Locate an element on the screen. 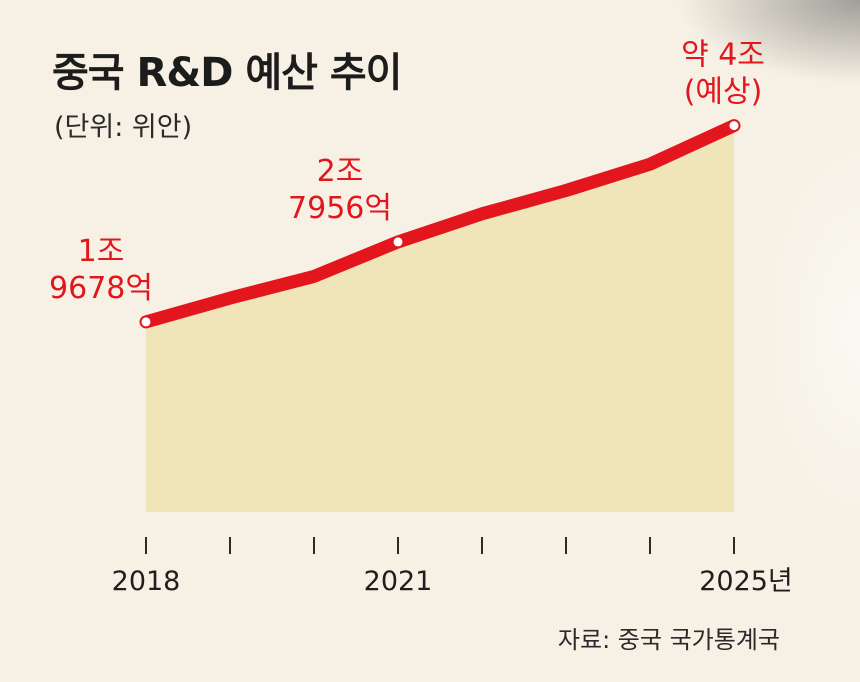 The image size is (860, 682). data-point-2021 is located at coordinates (398, 242).